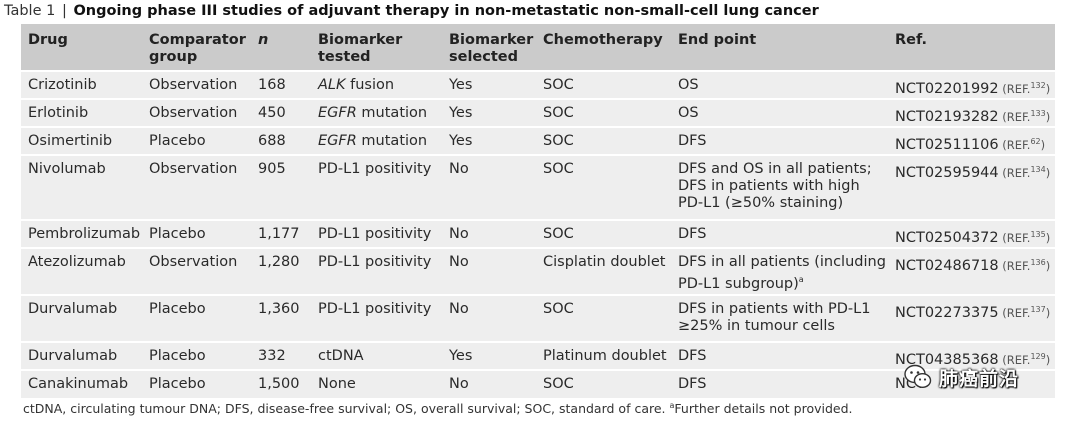 This screenshot has height=426, width=1080. Describe the element at coordinates (688, 113) in the screenshot. I see `endpoint-text: OS` at that location.